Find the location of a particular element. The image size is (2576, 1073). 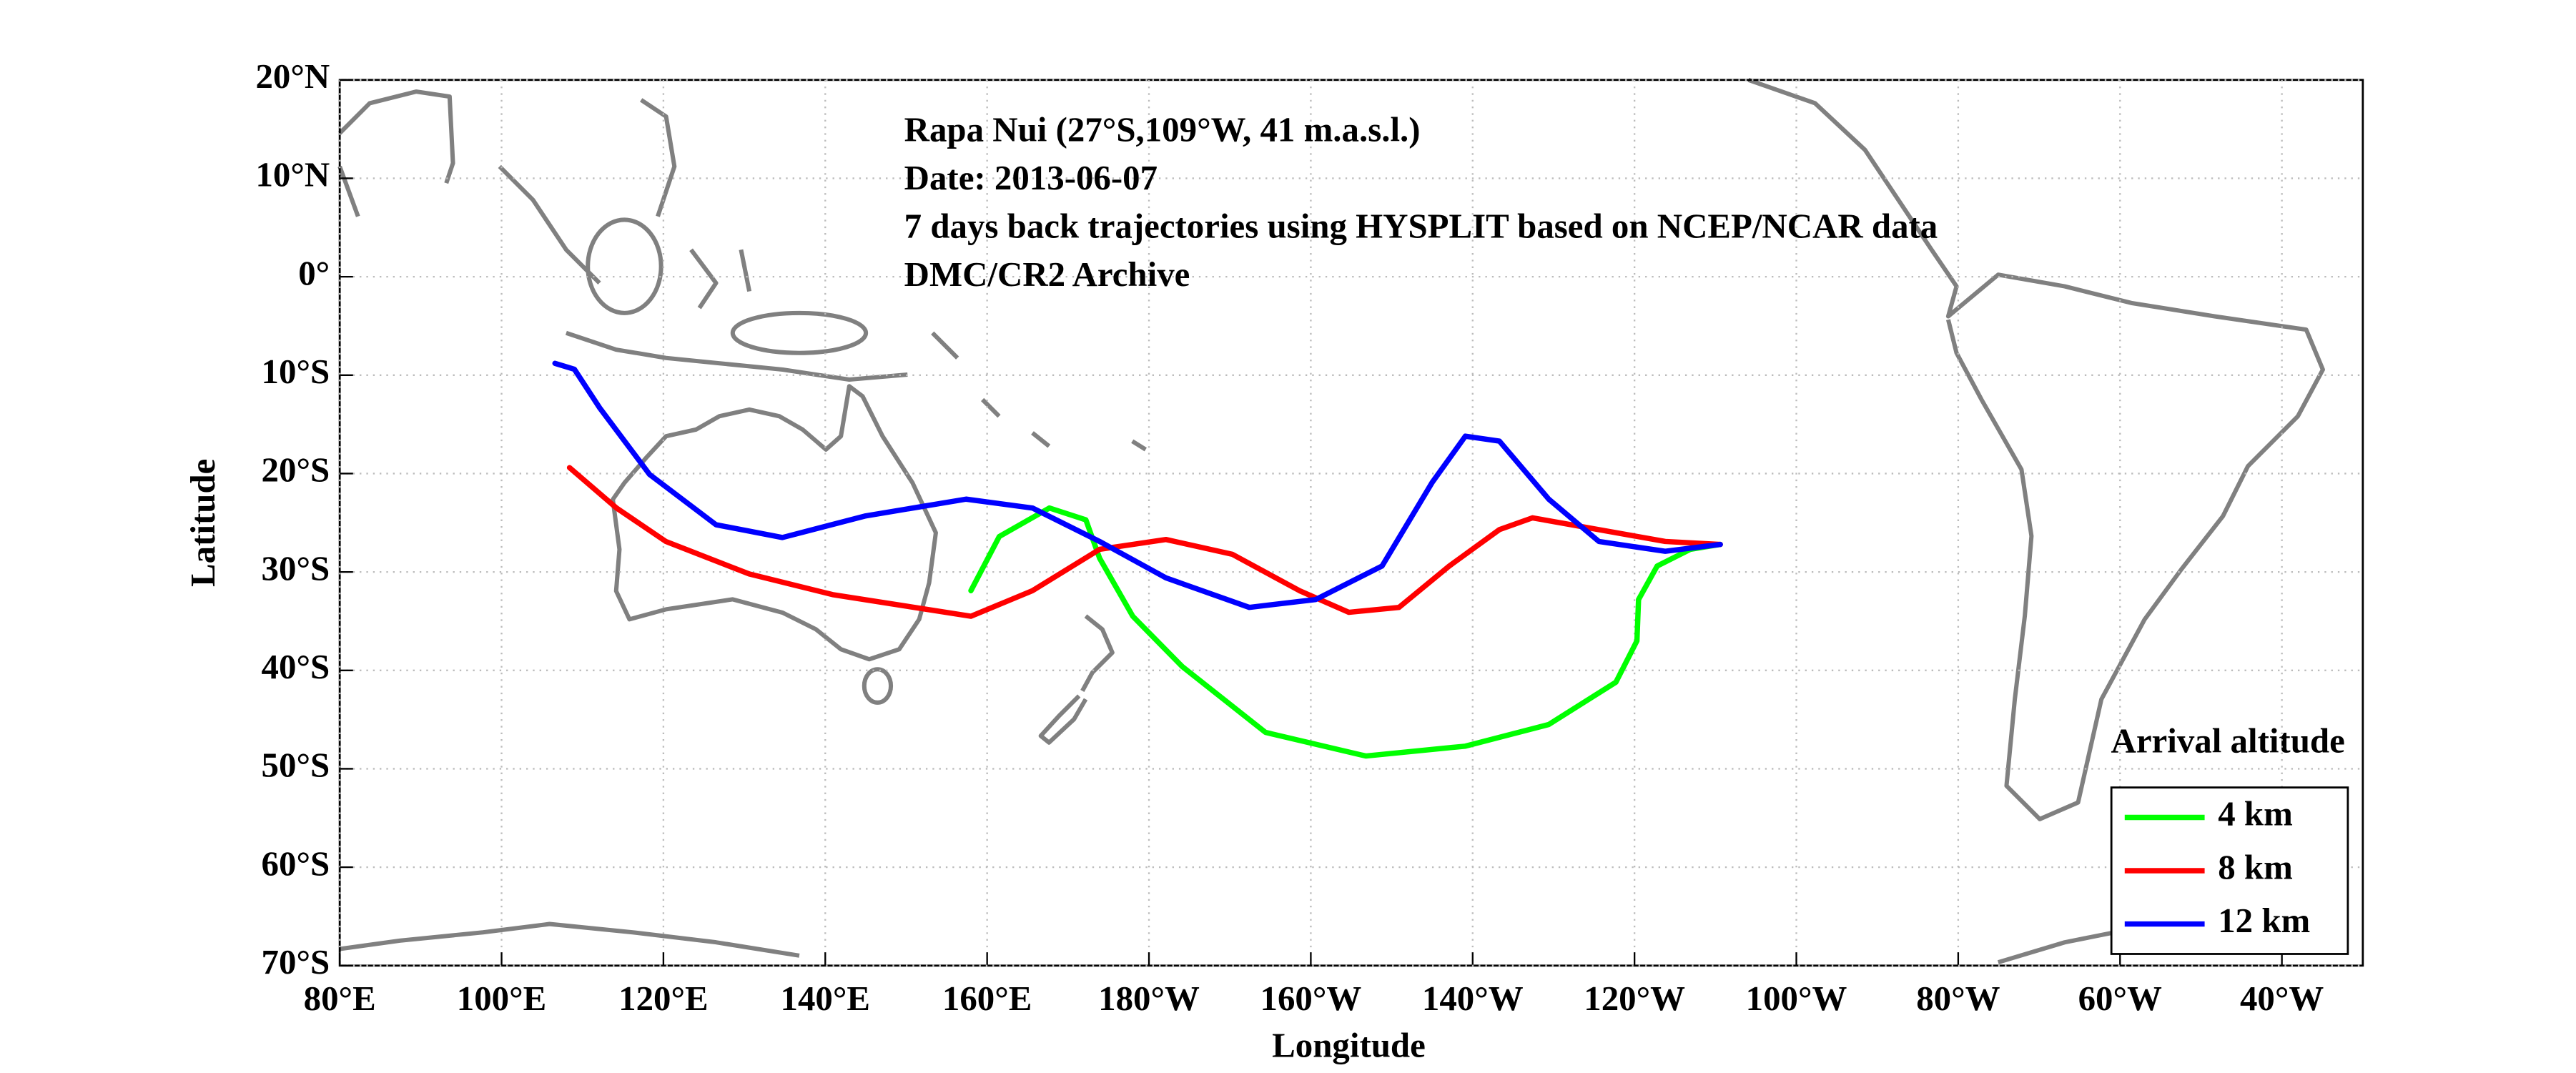

x-tick-label: 80°W is located at coordinates (1958, 998).